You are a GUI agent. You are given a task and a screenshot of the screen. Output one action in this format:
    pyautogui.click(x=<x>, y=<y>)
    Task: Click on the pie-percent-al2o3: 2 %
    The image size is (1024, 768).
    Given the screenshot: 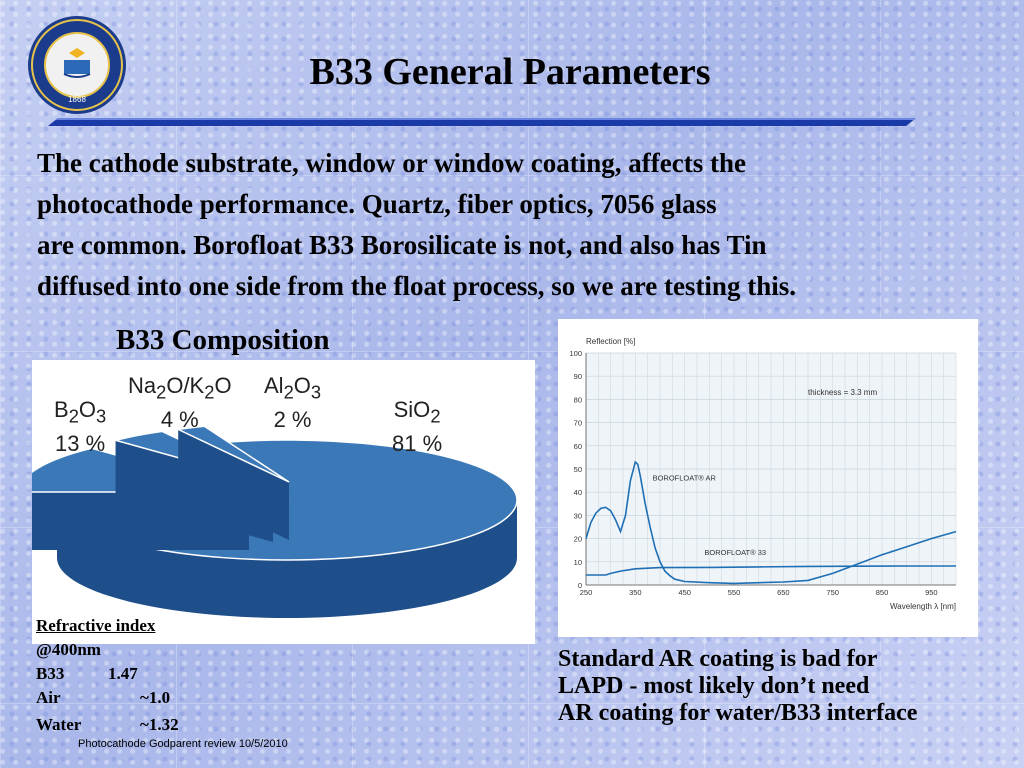 What is the action you would take?
    pyautogui.click(x=292, y=420)
    